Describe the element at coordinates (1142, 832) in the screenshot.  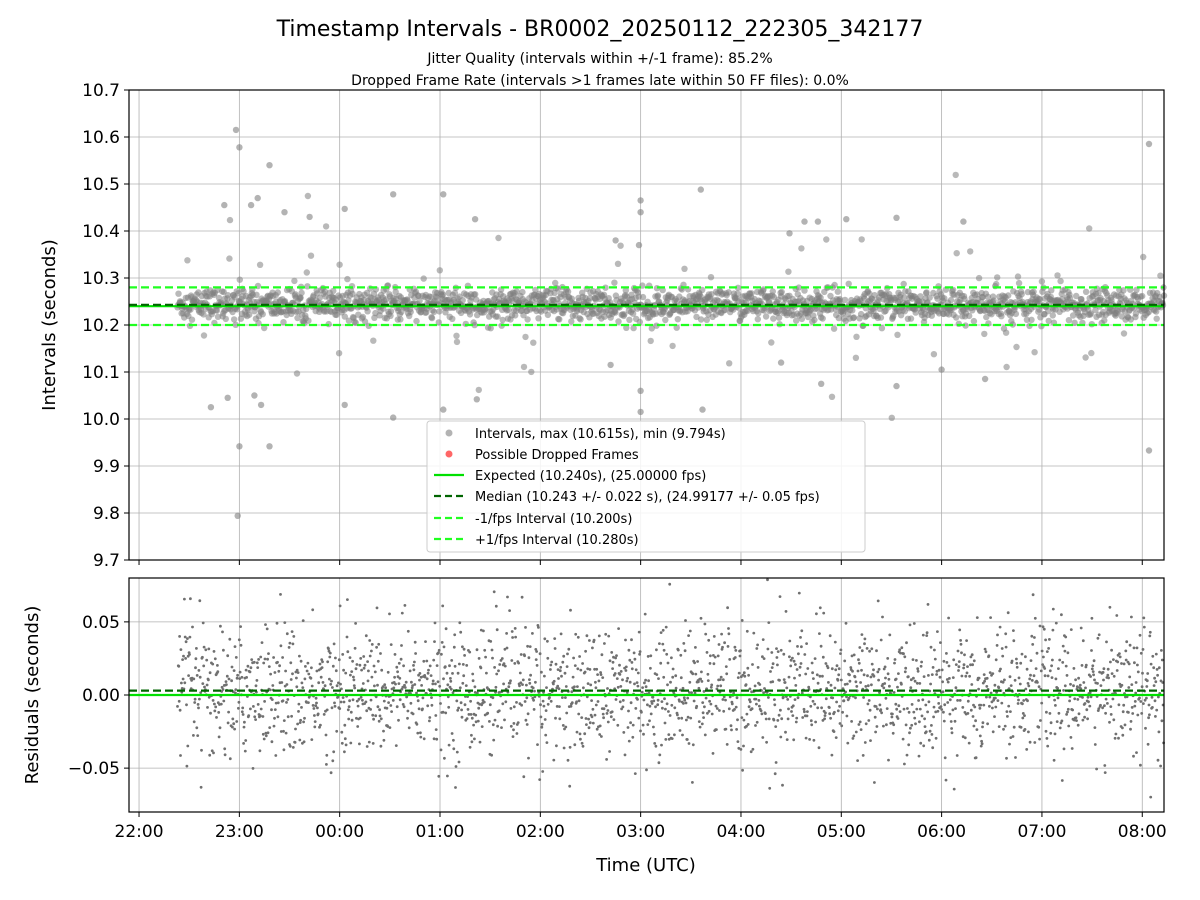
I see `x-tick-label: 08:00` at that location.